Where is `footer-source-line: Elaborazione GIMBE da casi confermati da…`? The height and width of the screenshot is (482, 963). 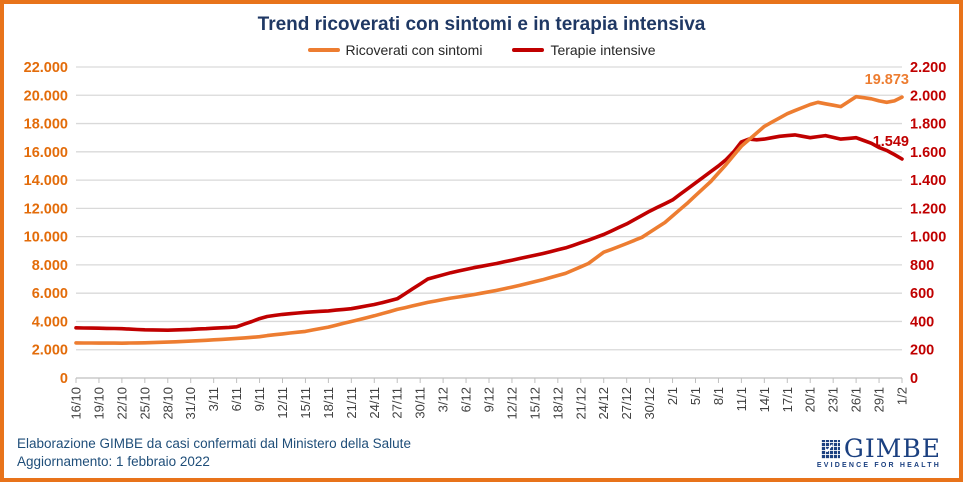 footer-source-line: Elaborazione GIMBE da casi confermati da… is located at coordinates (214, 443).